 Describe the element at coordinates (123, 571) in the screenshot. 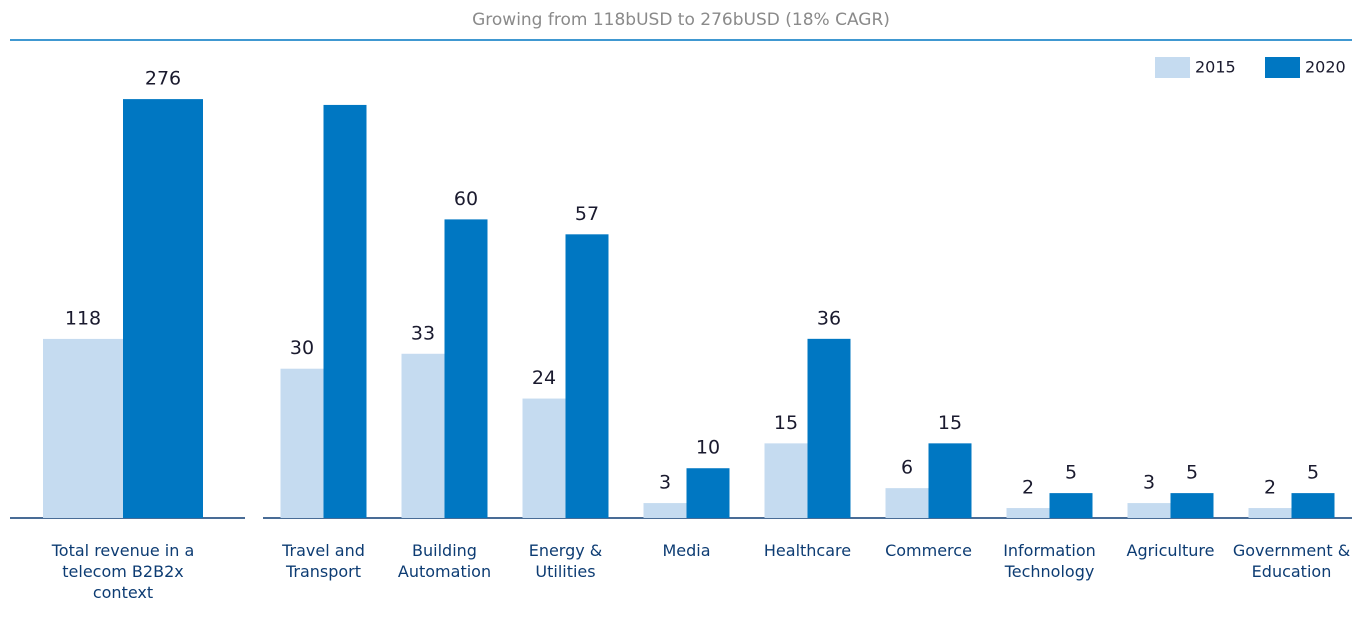

I see `x-tick-label: Total revenue in a telecom B2B2x context` at that location.